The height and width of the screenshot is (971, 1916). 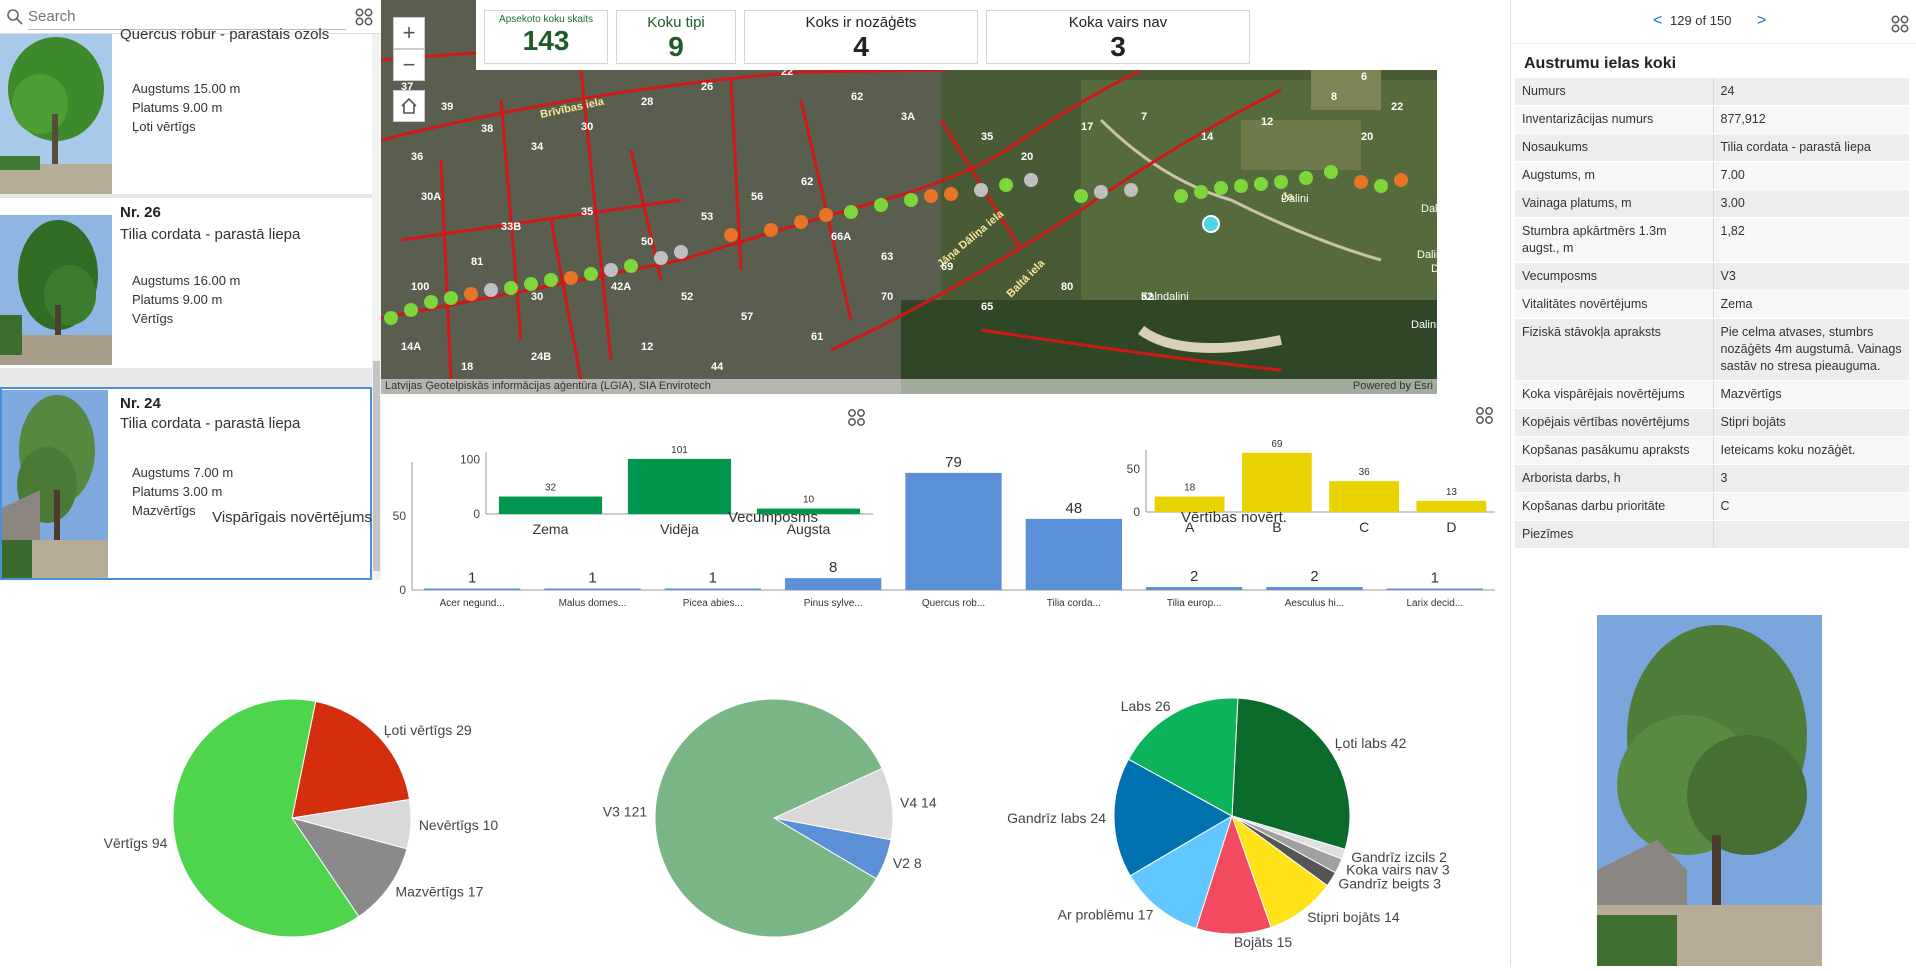 What do you see at coordinates (1073, 508) in the screenshot?
I see `bar-value-label: 48` at bounding box center [1073, 508].